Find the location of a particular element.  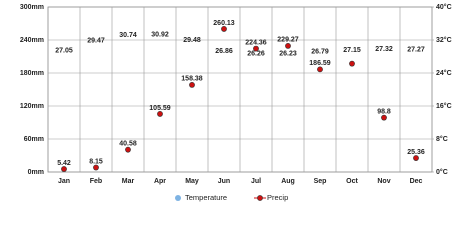

precip-label: 260.13 is located at coordinates (224, 23).